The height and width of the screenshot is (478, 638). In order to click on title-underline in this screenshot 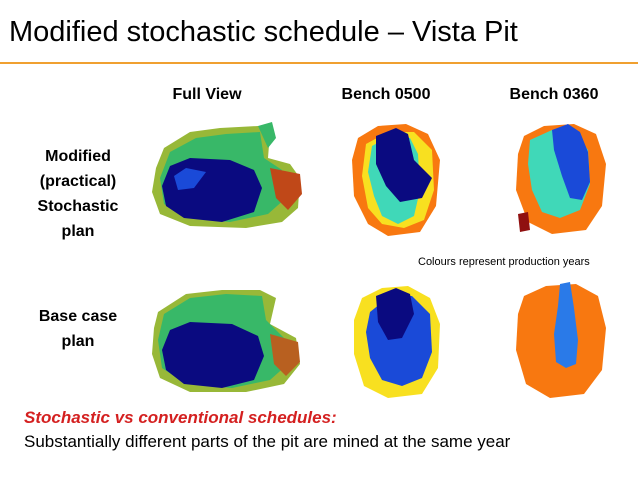, I will do `click(319, 63)`.